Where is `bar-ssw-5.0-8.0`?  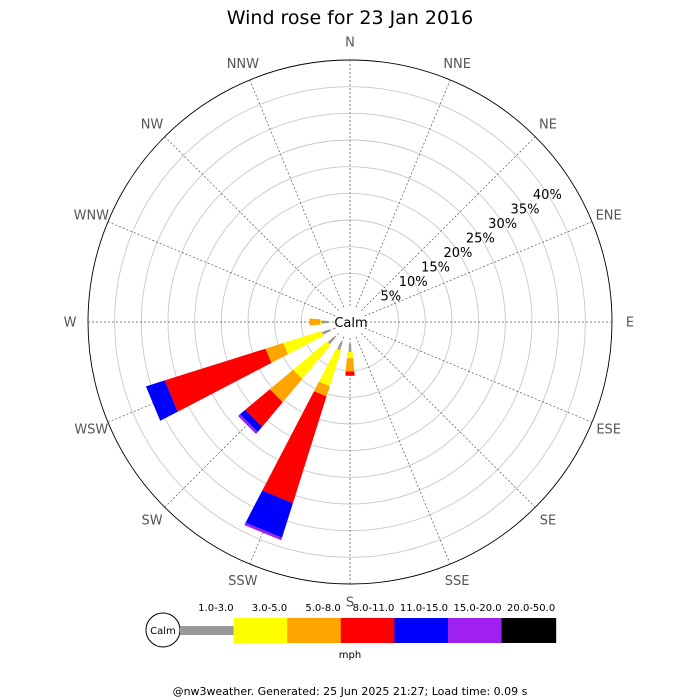
bar-ssw-5.0-8.0 is located at coordinates (322, 389).